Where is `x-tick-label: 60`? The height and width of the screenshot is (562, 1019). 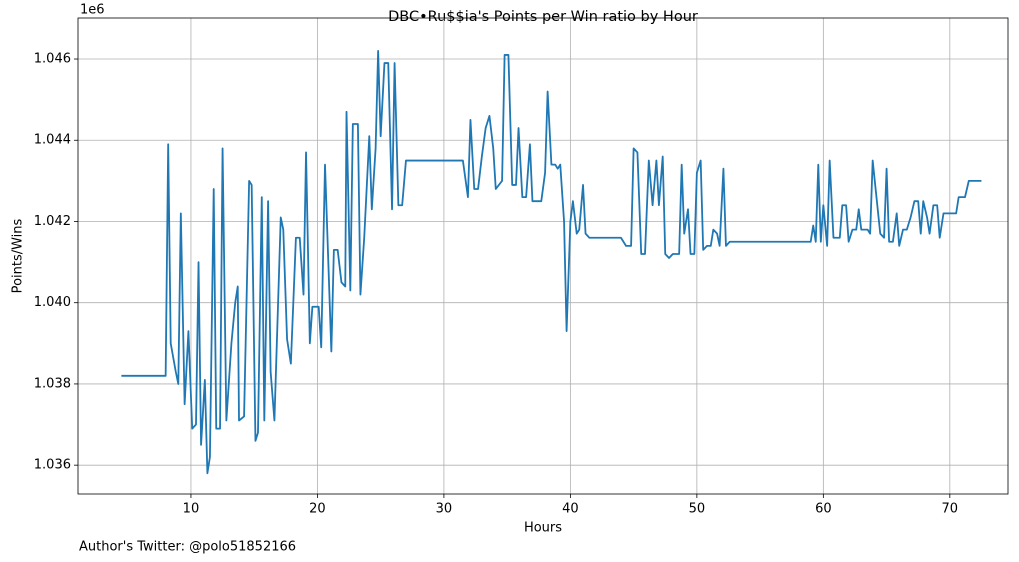
x-tick-label: 60 is located at coordinates (823, 509).